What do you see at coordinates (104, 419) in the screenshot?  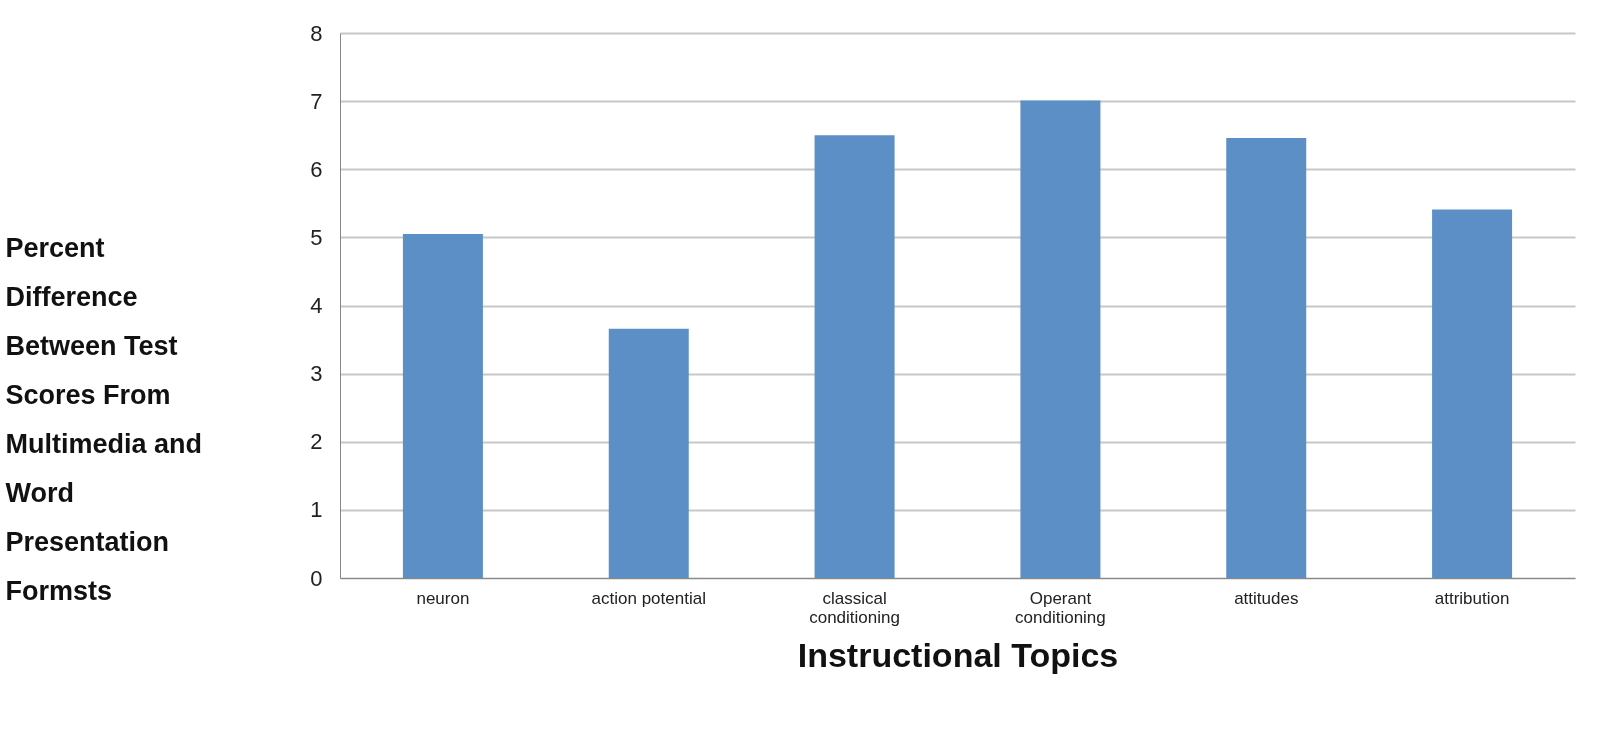 I see `y-axis-title: Percent Difference Between Test Scores From Multimedia and Word Presentation Formsts` at bounding box center [104, 419].